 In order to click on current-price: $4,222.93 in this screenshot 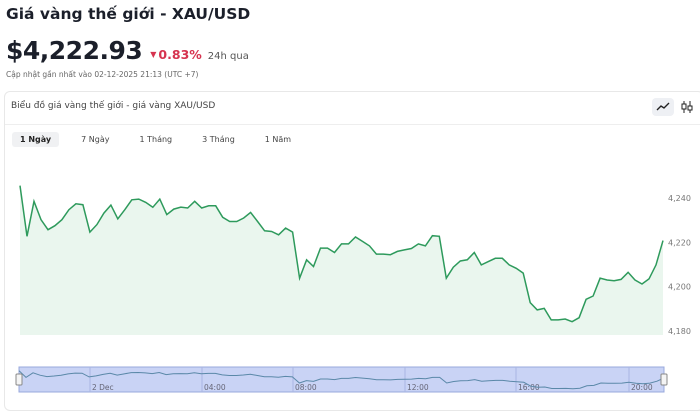, I will do `click(74, 50)`.